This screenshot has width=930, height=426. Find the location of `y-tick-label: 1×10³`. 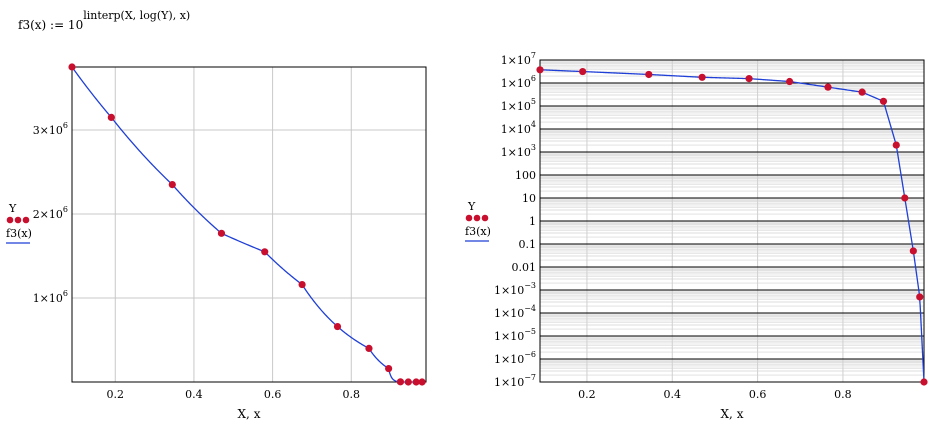

y-tick-label: 1×10³ is located at coordinates (518, 151).